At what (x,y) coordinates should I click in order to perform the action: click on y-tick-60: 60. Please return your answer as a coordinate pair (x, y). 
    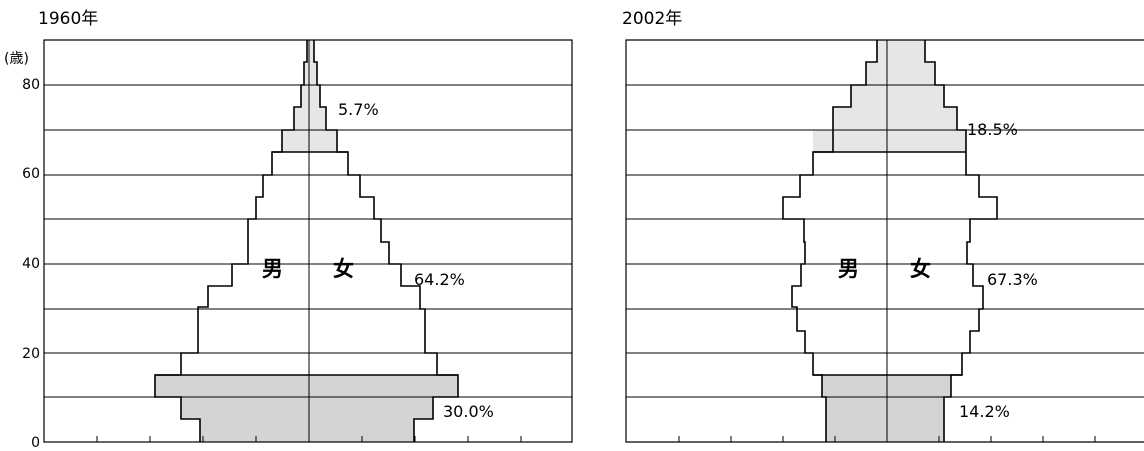
    Looking at the image, I should click on (31, 174).